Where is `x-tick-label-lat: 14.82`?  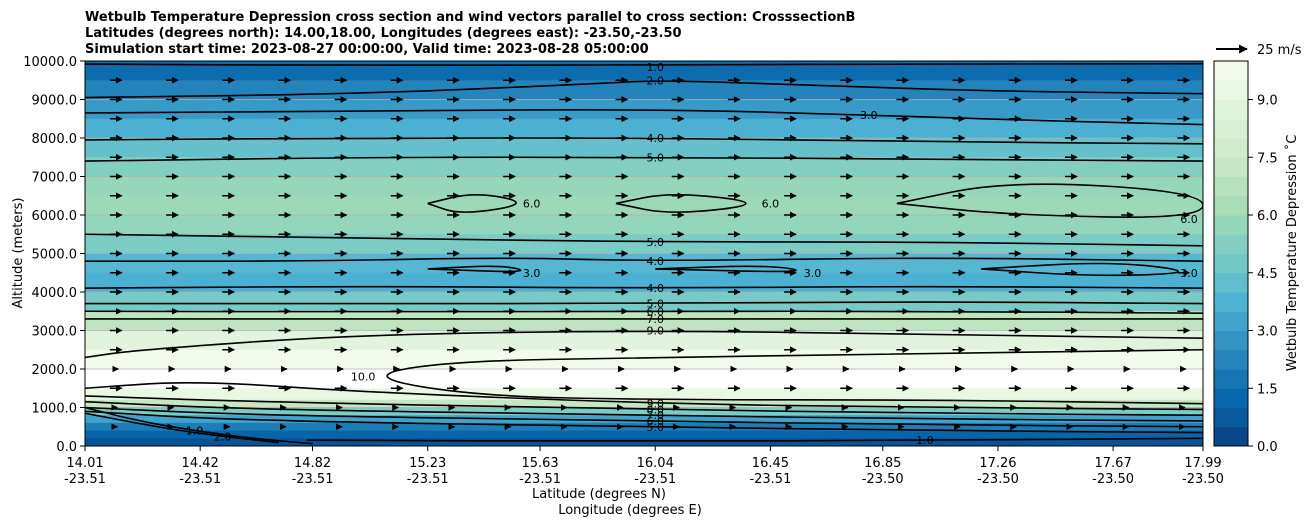
x-tick-label-lat: 14.82 is located at coordinates (312, 463).